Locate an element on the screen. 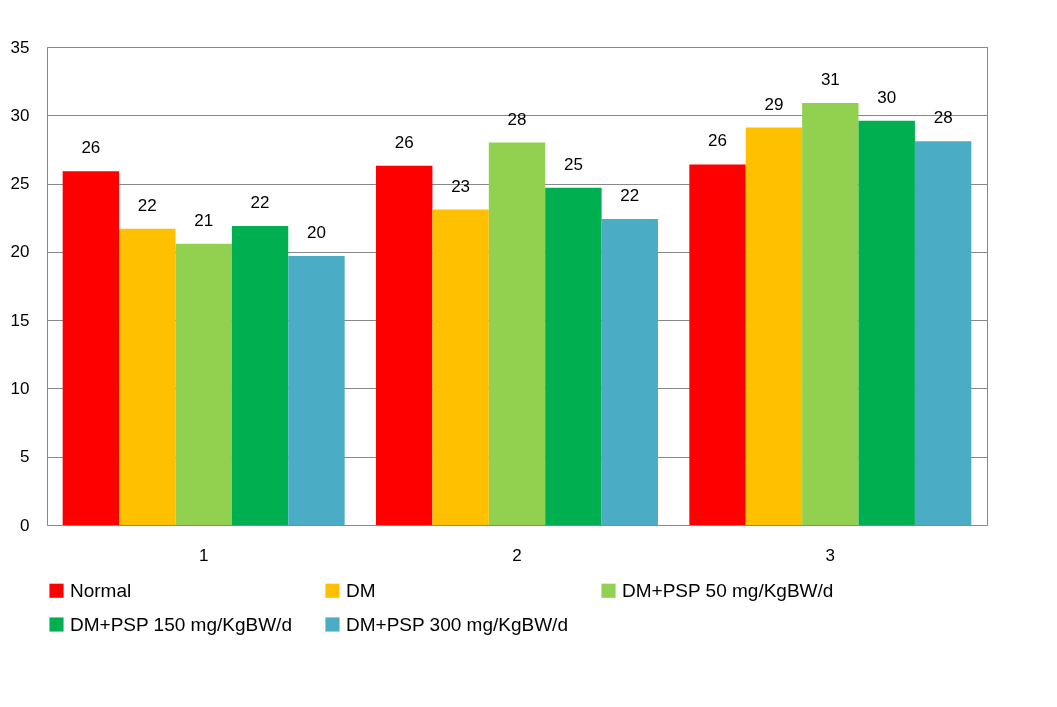 Image resolution: width=1057 pixels, height=707 pixels. data-label: 31 is located at coordinates (830, 79).